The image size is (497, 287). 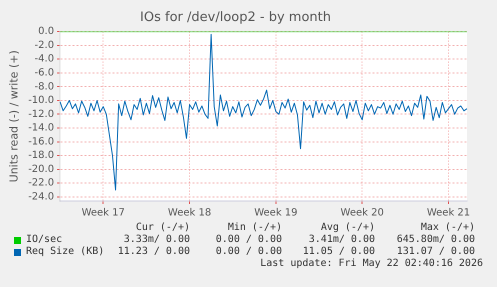 I want to click on x-tick-label: Week 20, so click(x=362, y=213).